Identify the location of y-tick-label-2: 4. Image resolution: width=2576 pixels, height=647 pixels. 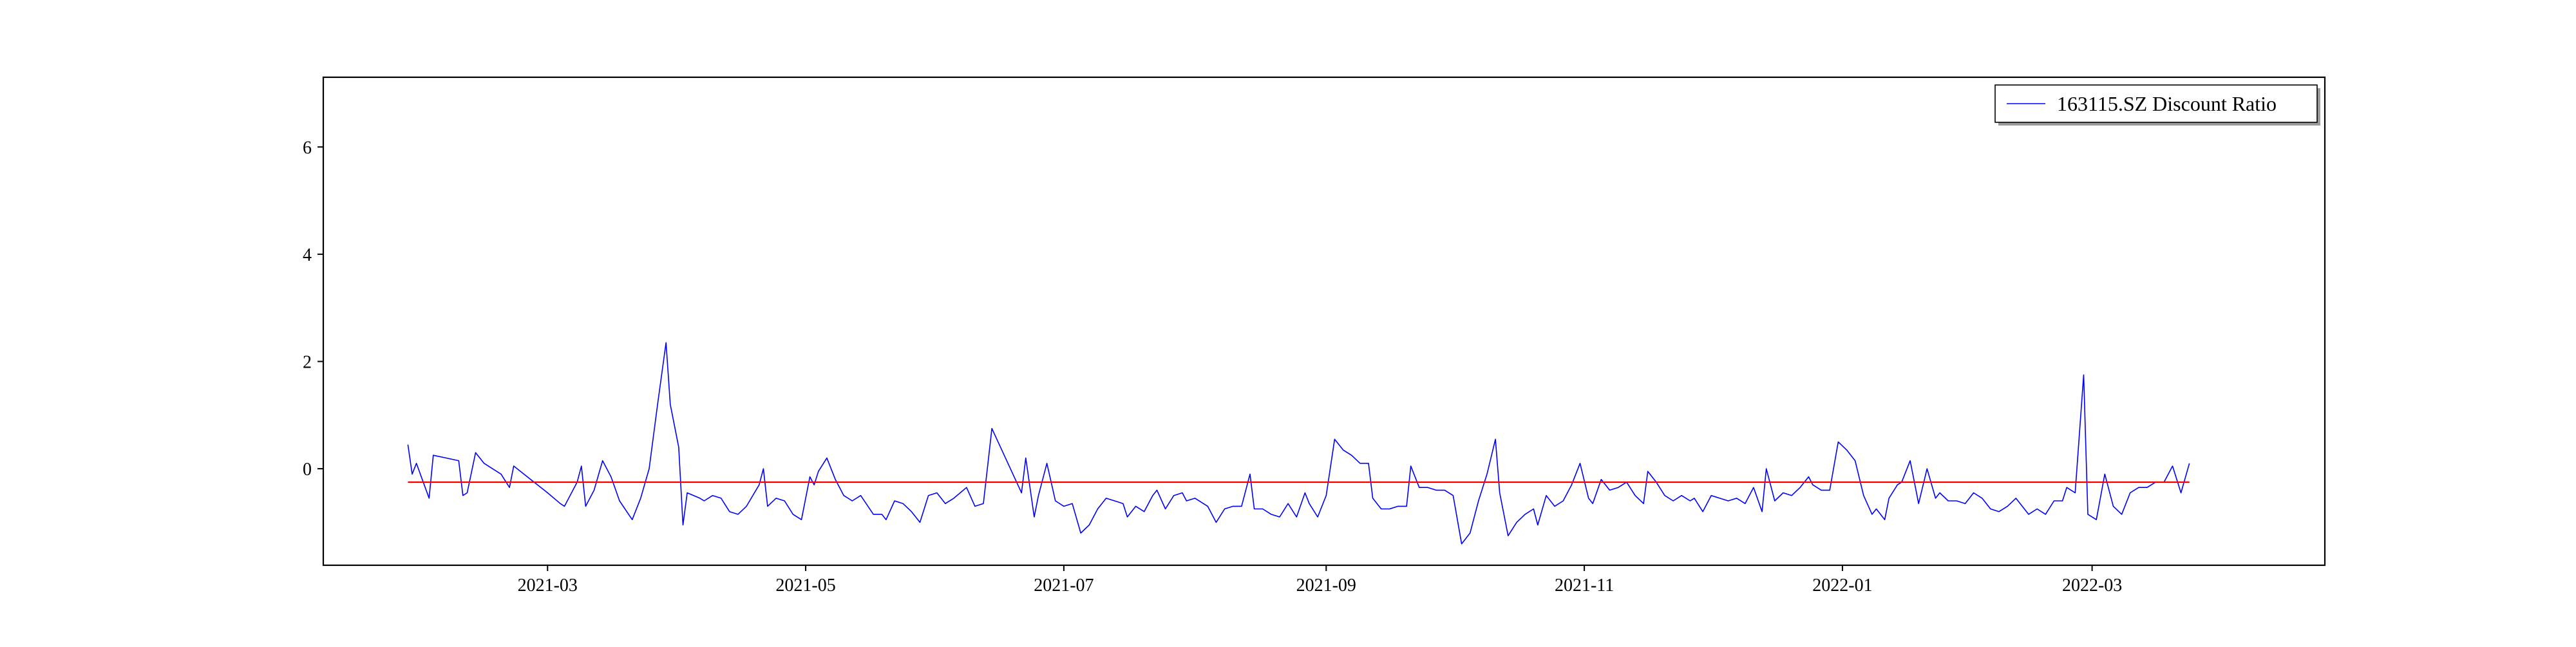
(307, 255).